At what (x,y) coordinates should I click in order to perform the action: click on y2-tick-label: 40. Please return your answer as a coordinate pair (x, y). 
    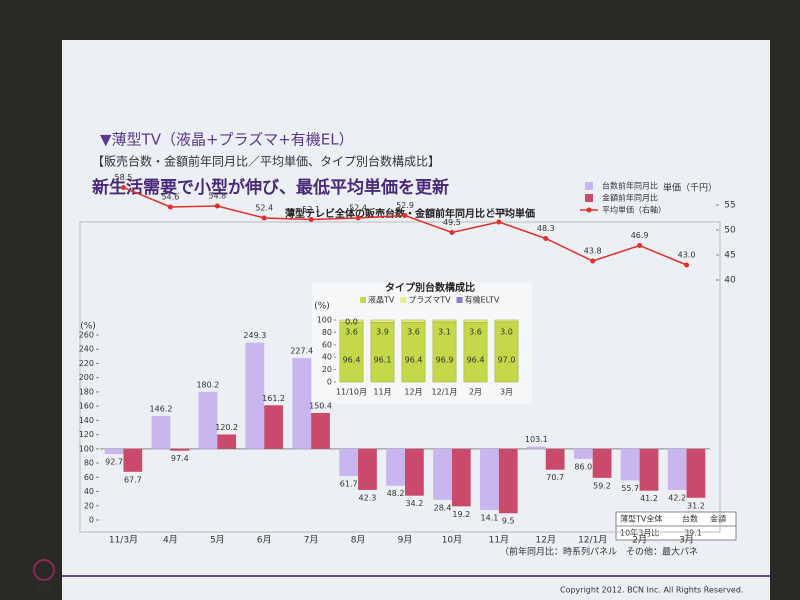
    Looking at the image, I should click on (730, 281).